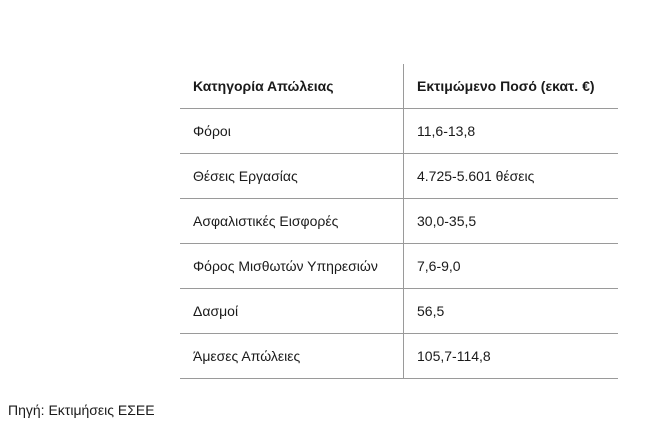 The width and height of the screenshot is (669, 440). I want to click on table-row: Άμεσες Απώλειες 105,7-114,8, so click(399, 356).